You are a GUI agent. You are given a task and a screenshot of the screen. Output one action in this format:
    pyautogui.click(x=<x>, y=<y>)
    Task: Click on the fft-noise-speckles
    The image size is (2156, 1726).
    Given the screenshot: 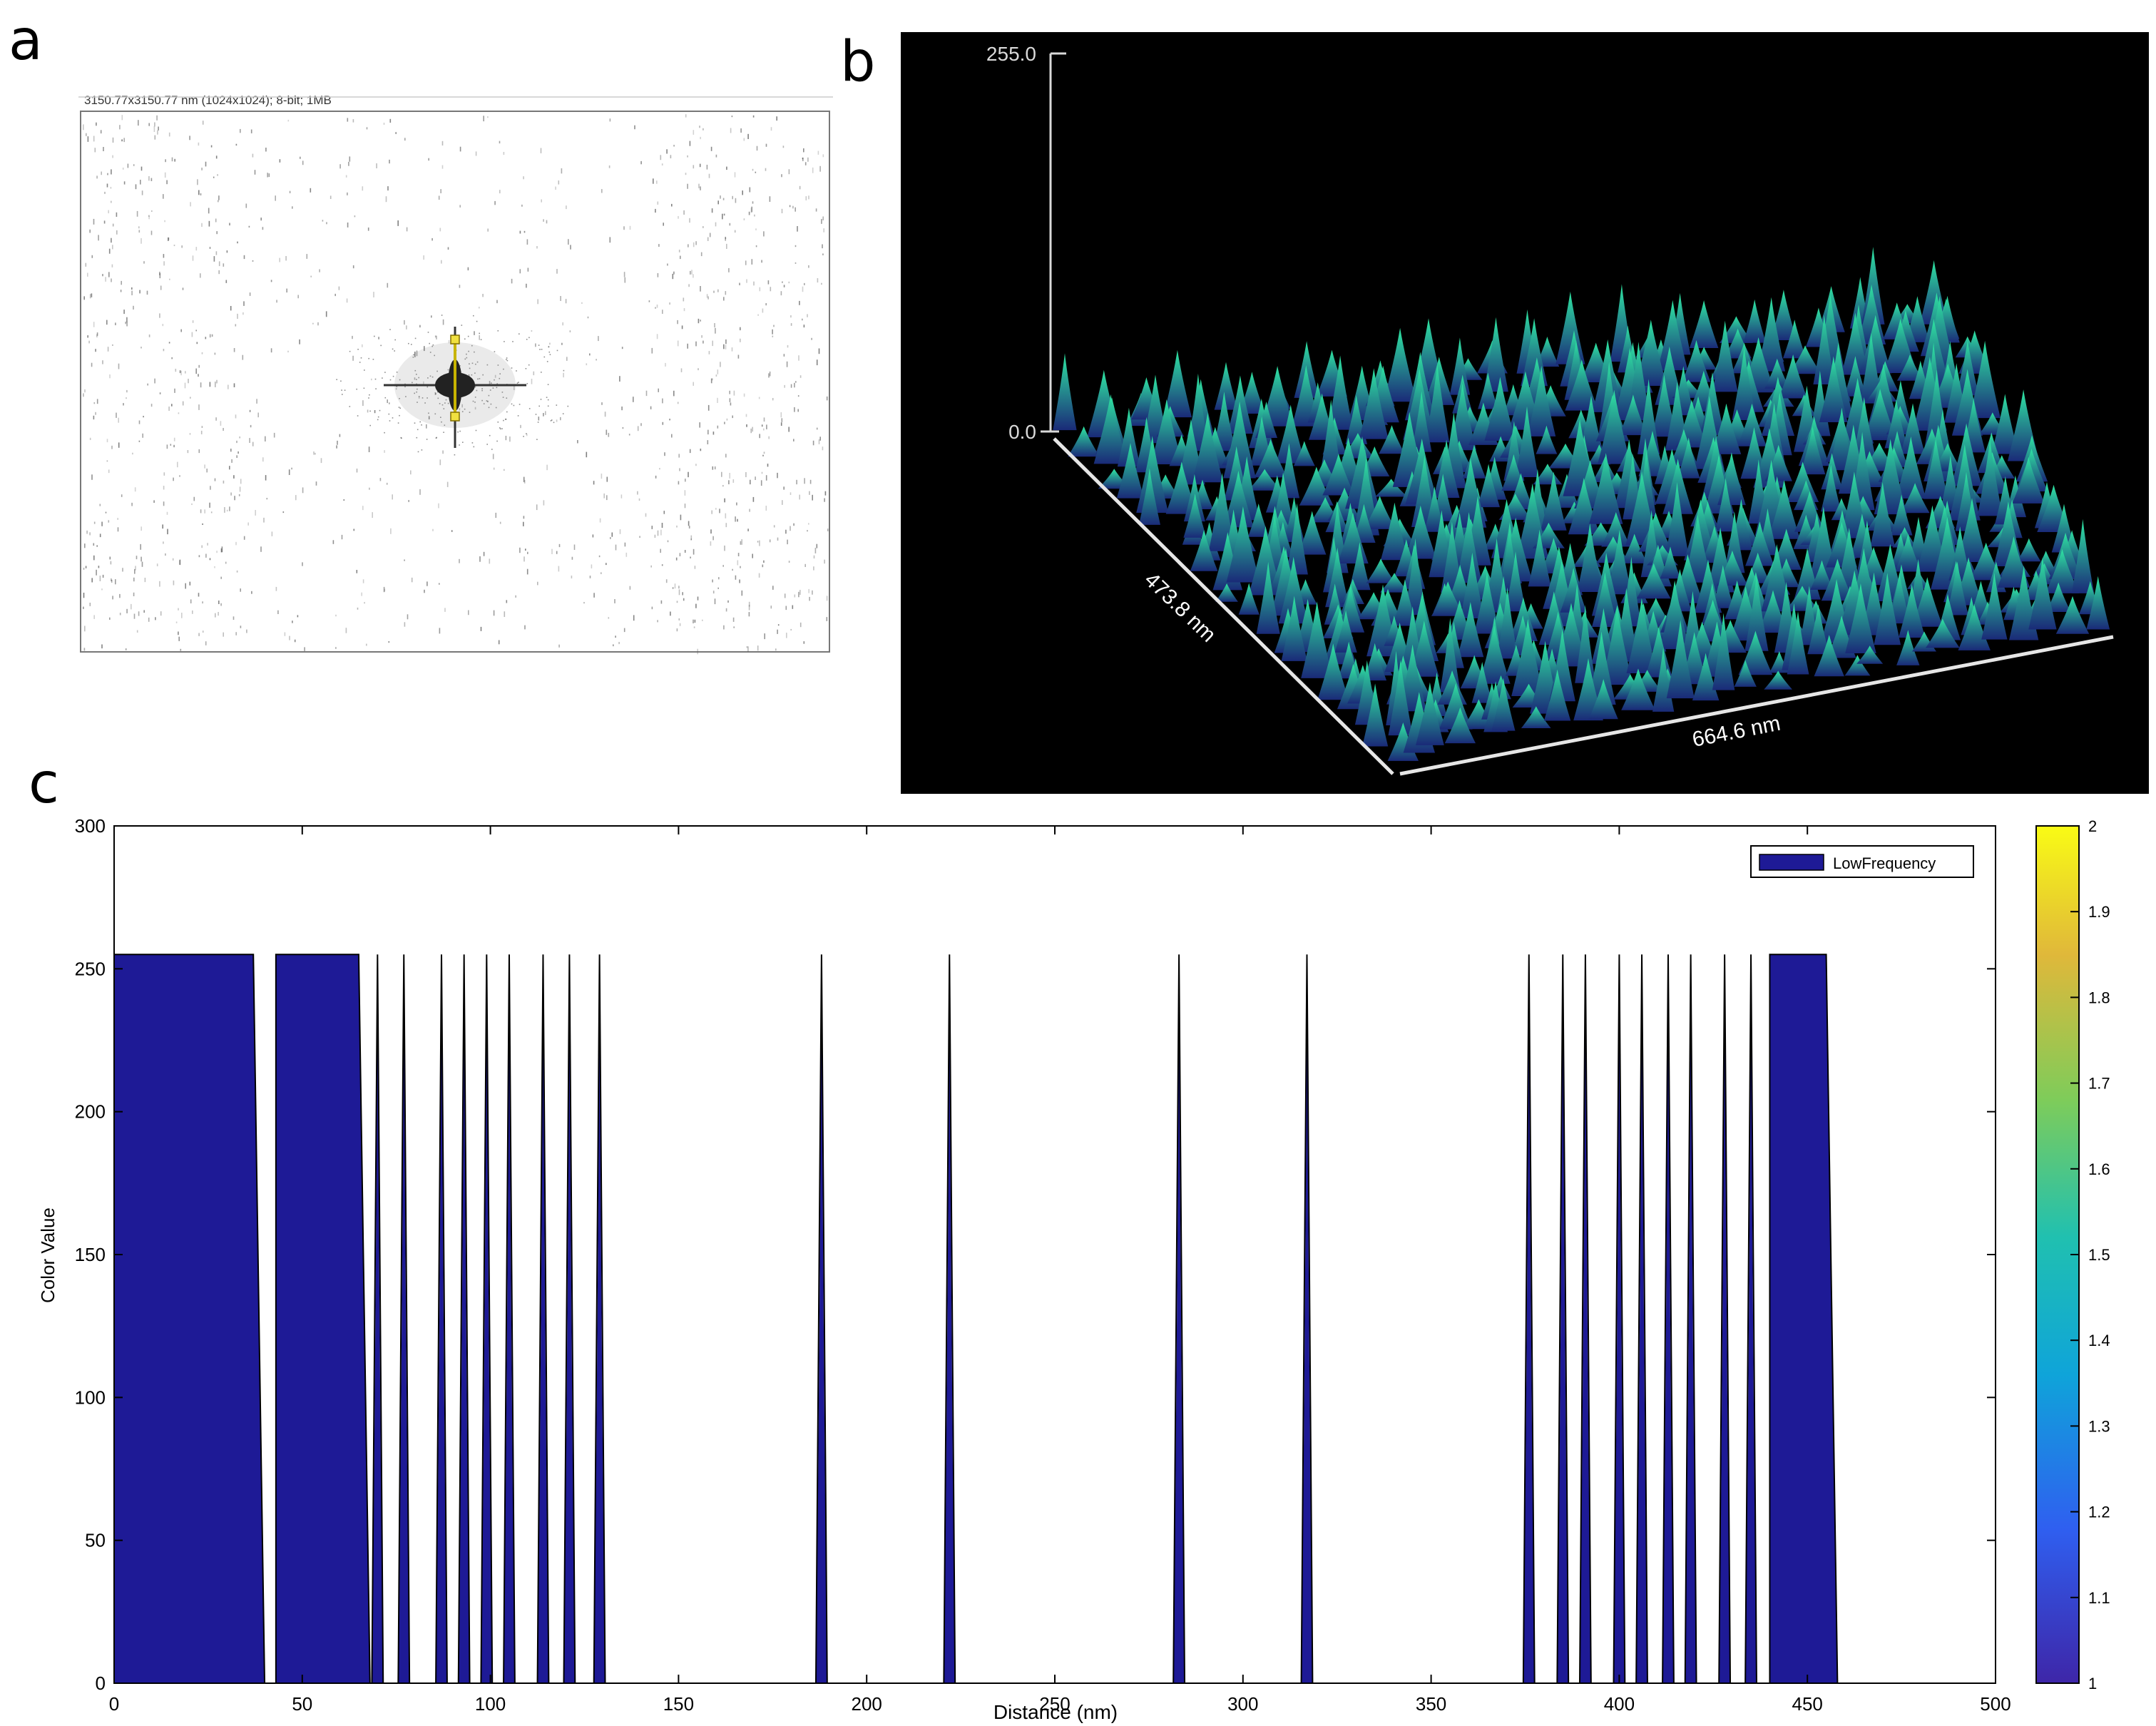 What is the action you would take?
    pyautogui.click(x=456, y=384)
    